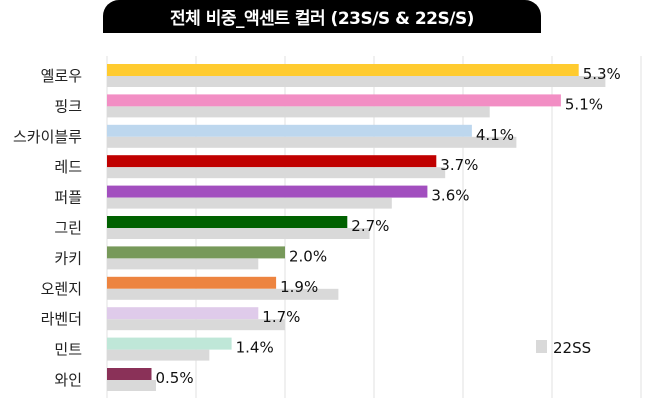  I want to click on data-label: 0.5%, so click(175, 378).